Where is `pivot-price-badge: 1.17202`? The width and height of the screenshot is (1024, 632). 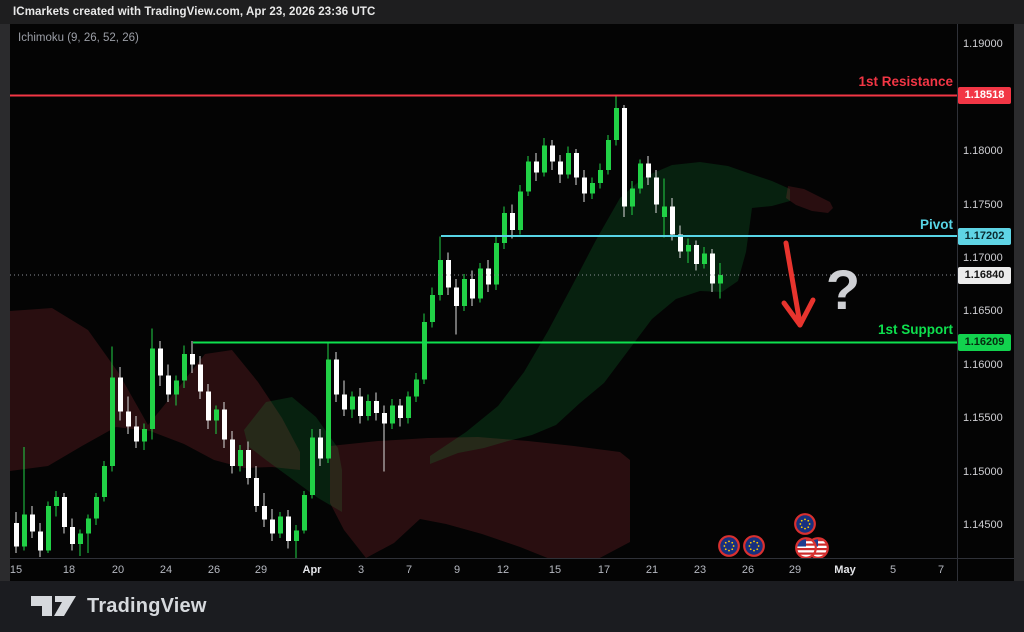
pivot-price-badge: 1.17202 is located at coordinates (984, 236).